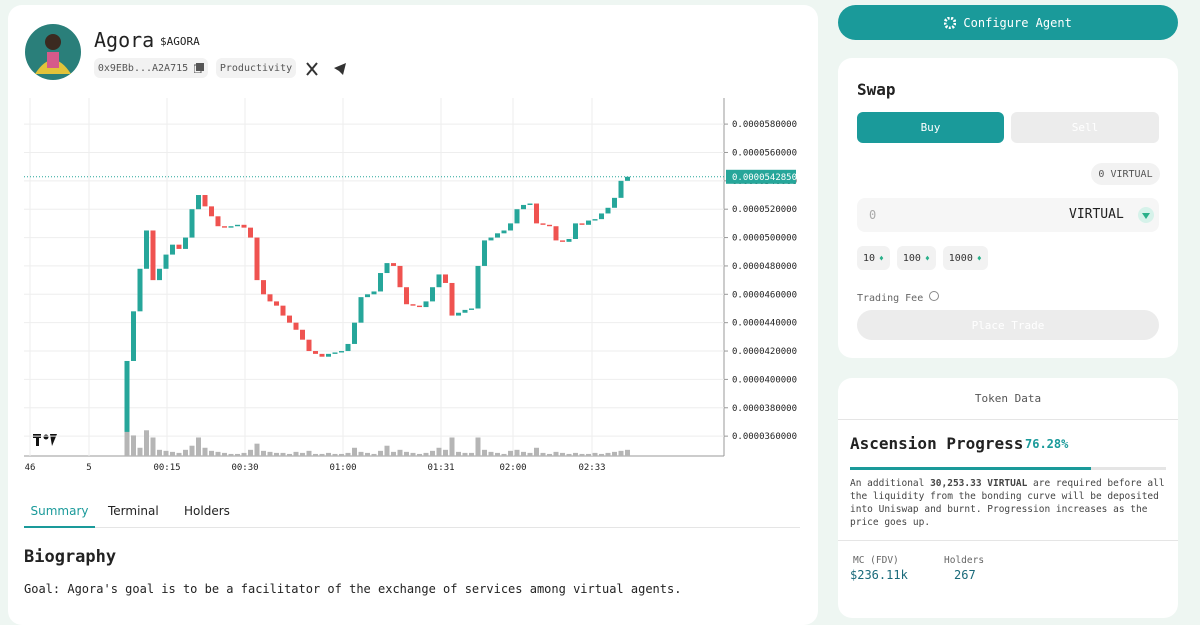  What do you see at coordinates (340, 69) in the screenshot?
I see `telegram-icon` at bounding box center [340, 69].